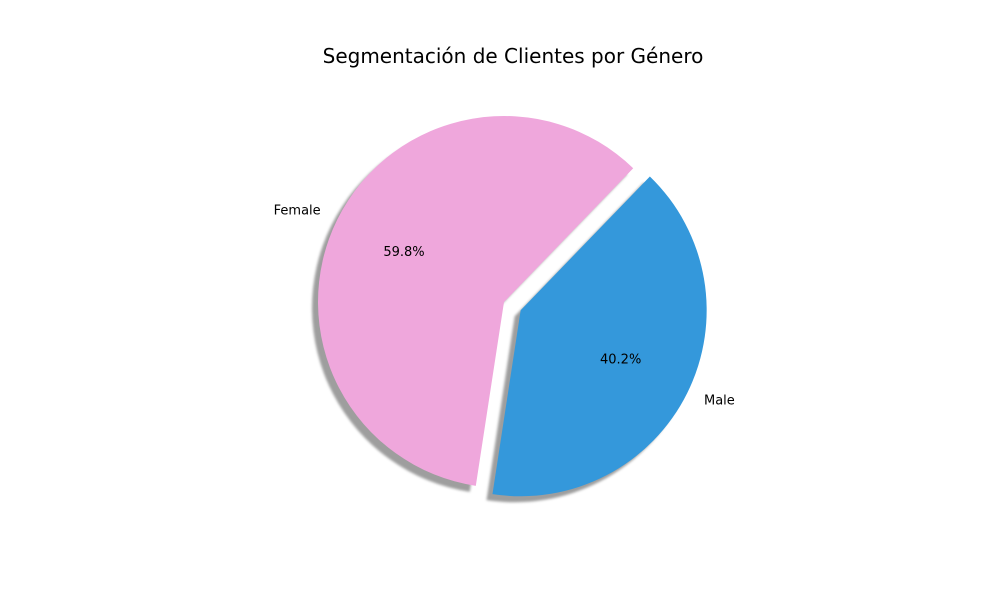 The height and width of the screenshot is (600, 1000). What do you see at coordinates (719, 401) in the screenshot?
I see `pie-category-label-male: Male` at bounding box center [719, 401].